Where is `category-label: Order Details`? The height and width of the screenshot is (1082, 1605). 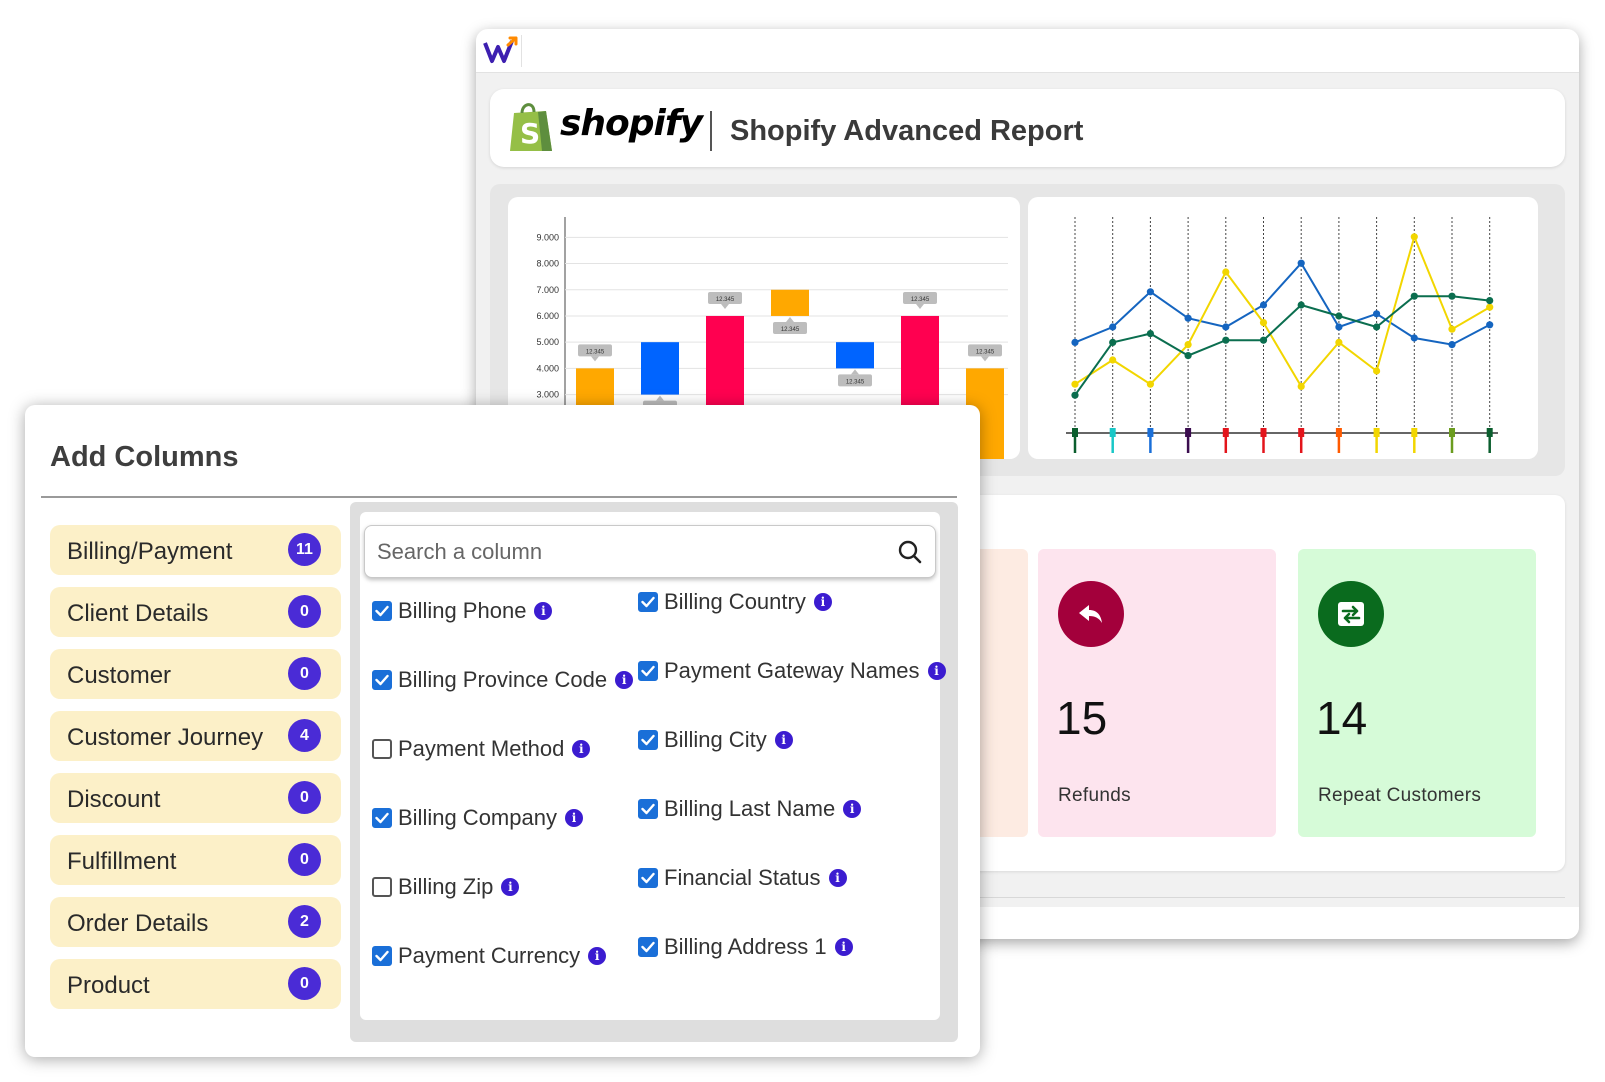 category-label: Order Details is located at coordinates (138, 923).